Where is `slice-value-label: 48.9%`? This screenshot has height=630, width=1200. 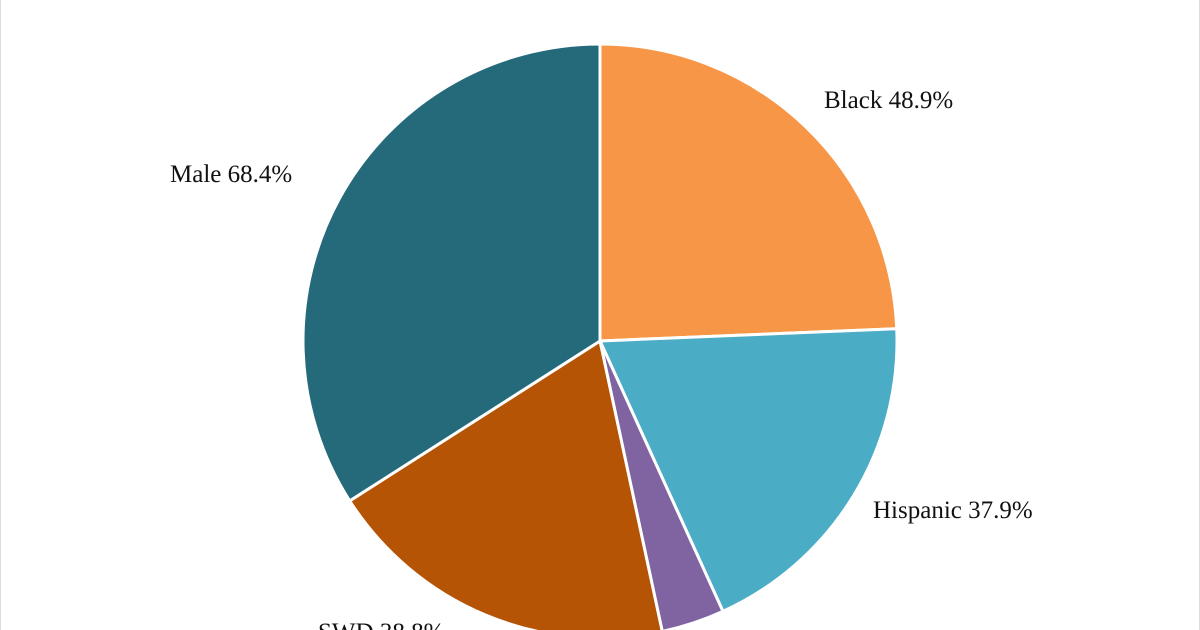 slice-value-label: 48.9% is located at coordinates (921, 100).